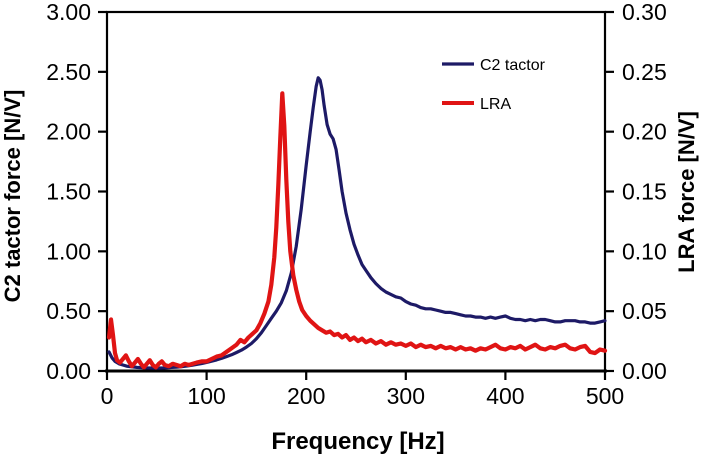 Image resolution: width=709 pixels, height=462 pixels. Describe the element at coordinates (206, 396) in the screenshot. I see `x-tick-label: 100` at that location.